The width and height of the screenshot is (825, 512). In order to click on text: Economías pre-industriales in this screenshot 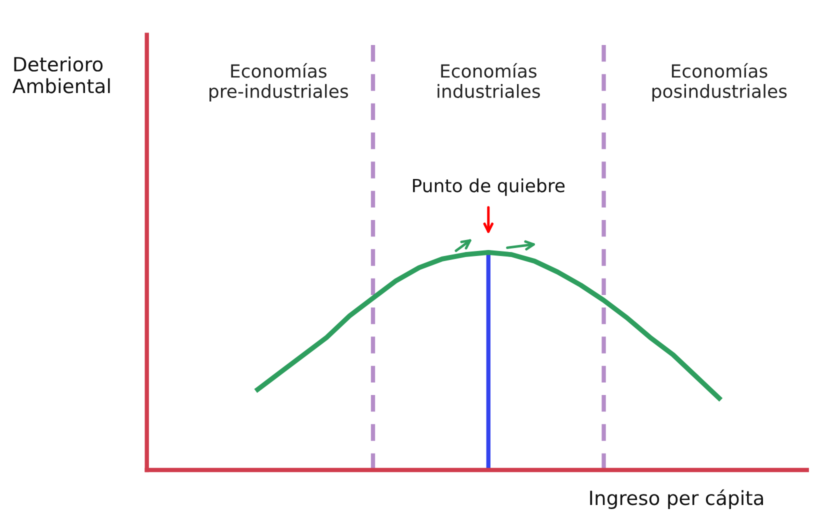, I will do `click(279, 82)`.